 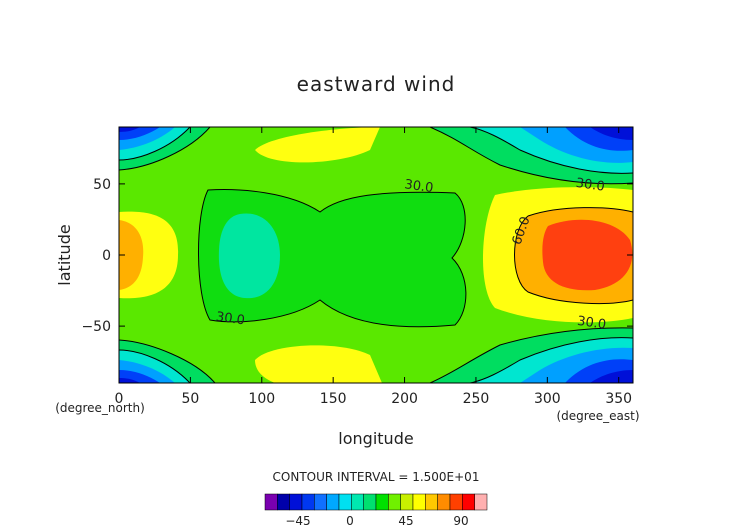 What do you see at coordinates (376, 477) in the screenshot?
I see `contour-interval-text: CONTOUR INTERVAL = 1.500E+01` at bounding box center [376, 477].